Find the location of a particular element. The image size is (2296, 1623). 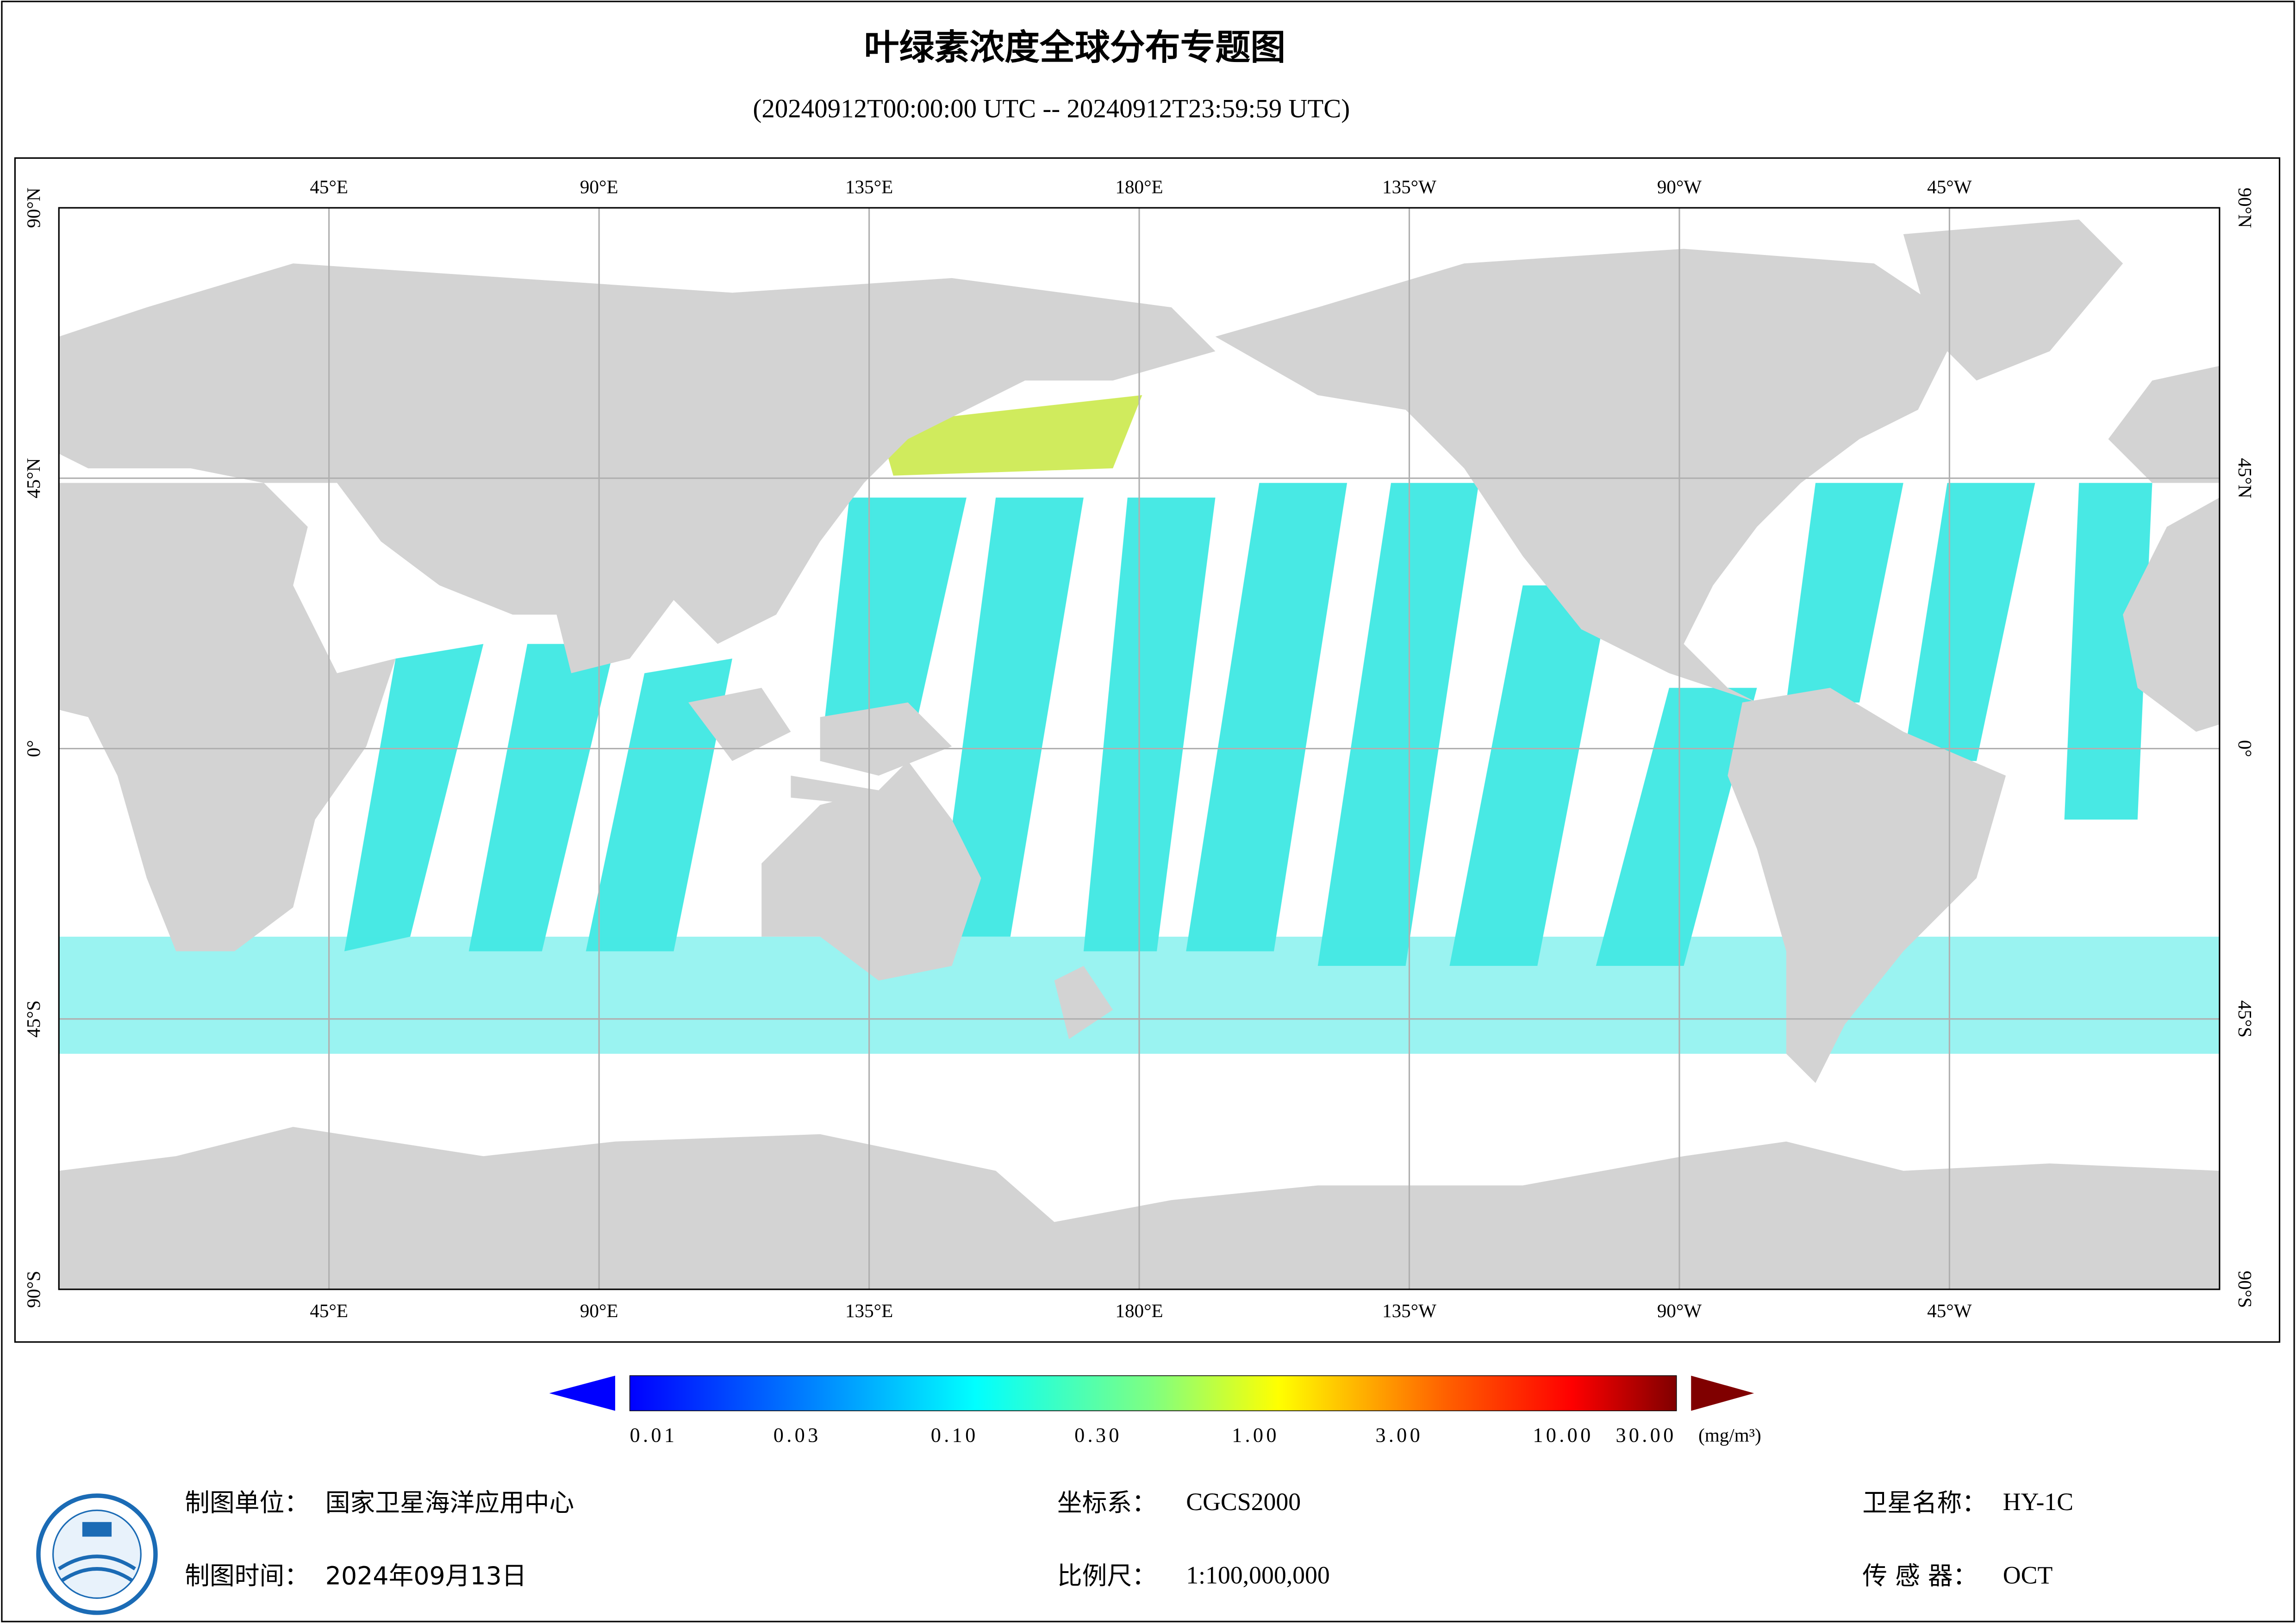

lon-label-bottom: 135°W is located at coordinates (1409, 1310).